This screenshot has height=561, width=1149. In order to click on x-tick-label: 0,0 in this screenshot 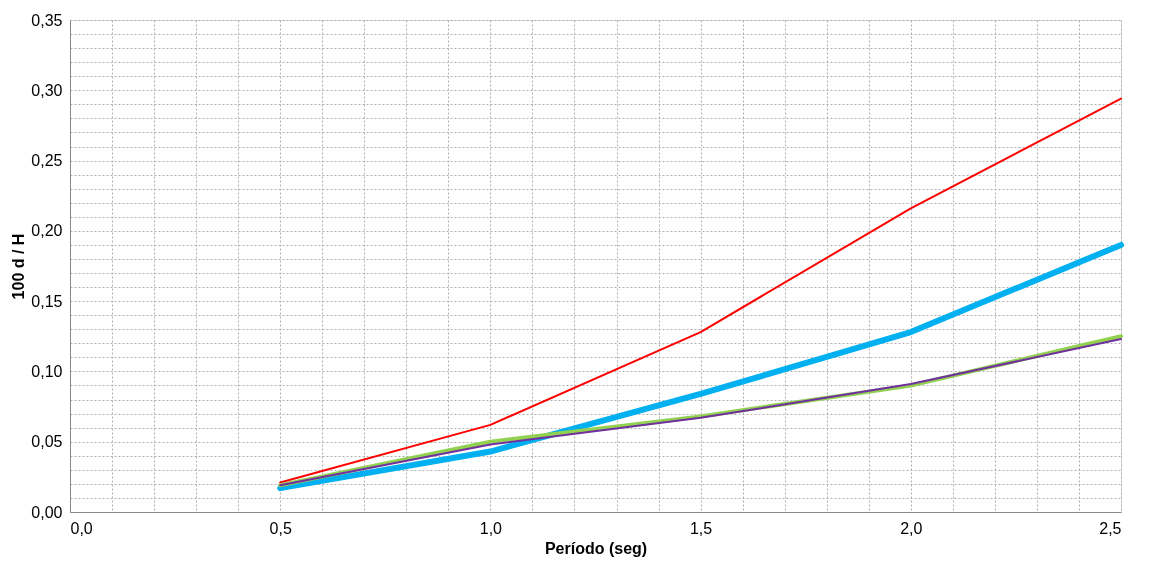, I will do `click(81, 528)`.